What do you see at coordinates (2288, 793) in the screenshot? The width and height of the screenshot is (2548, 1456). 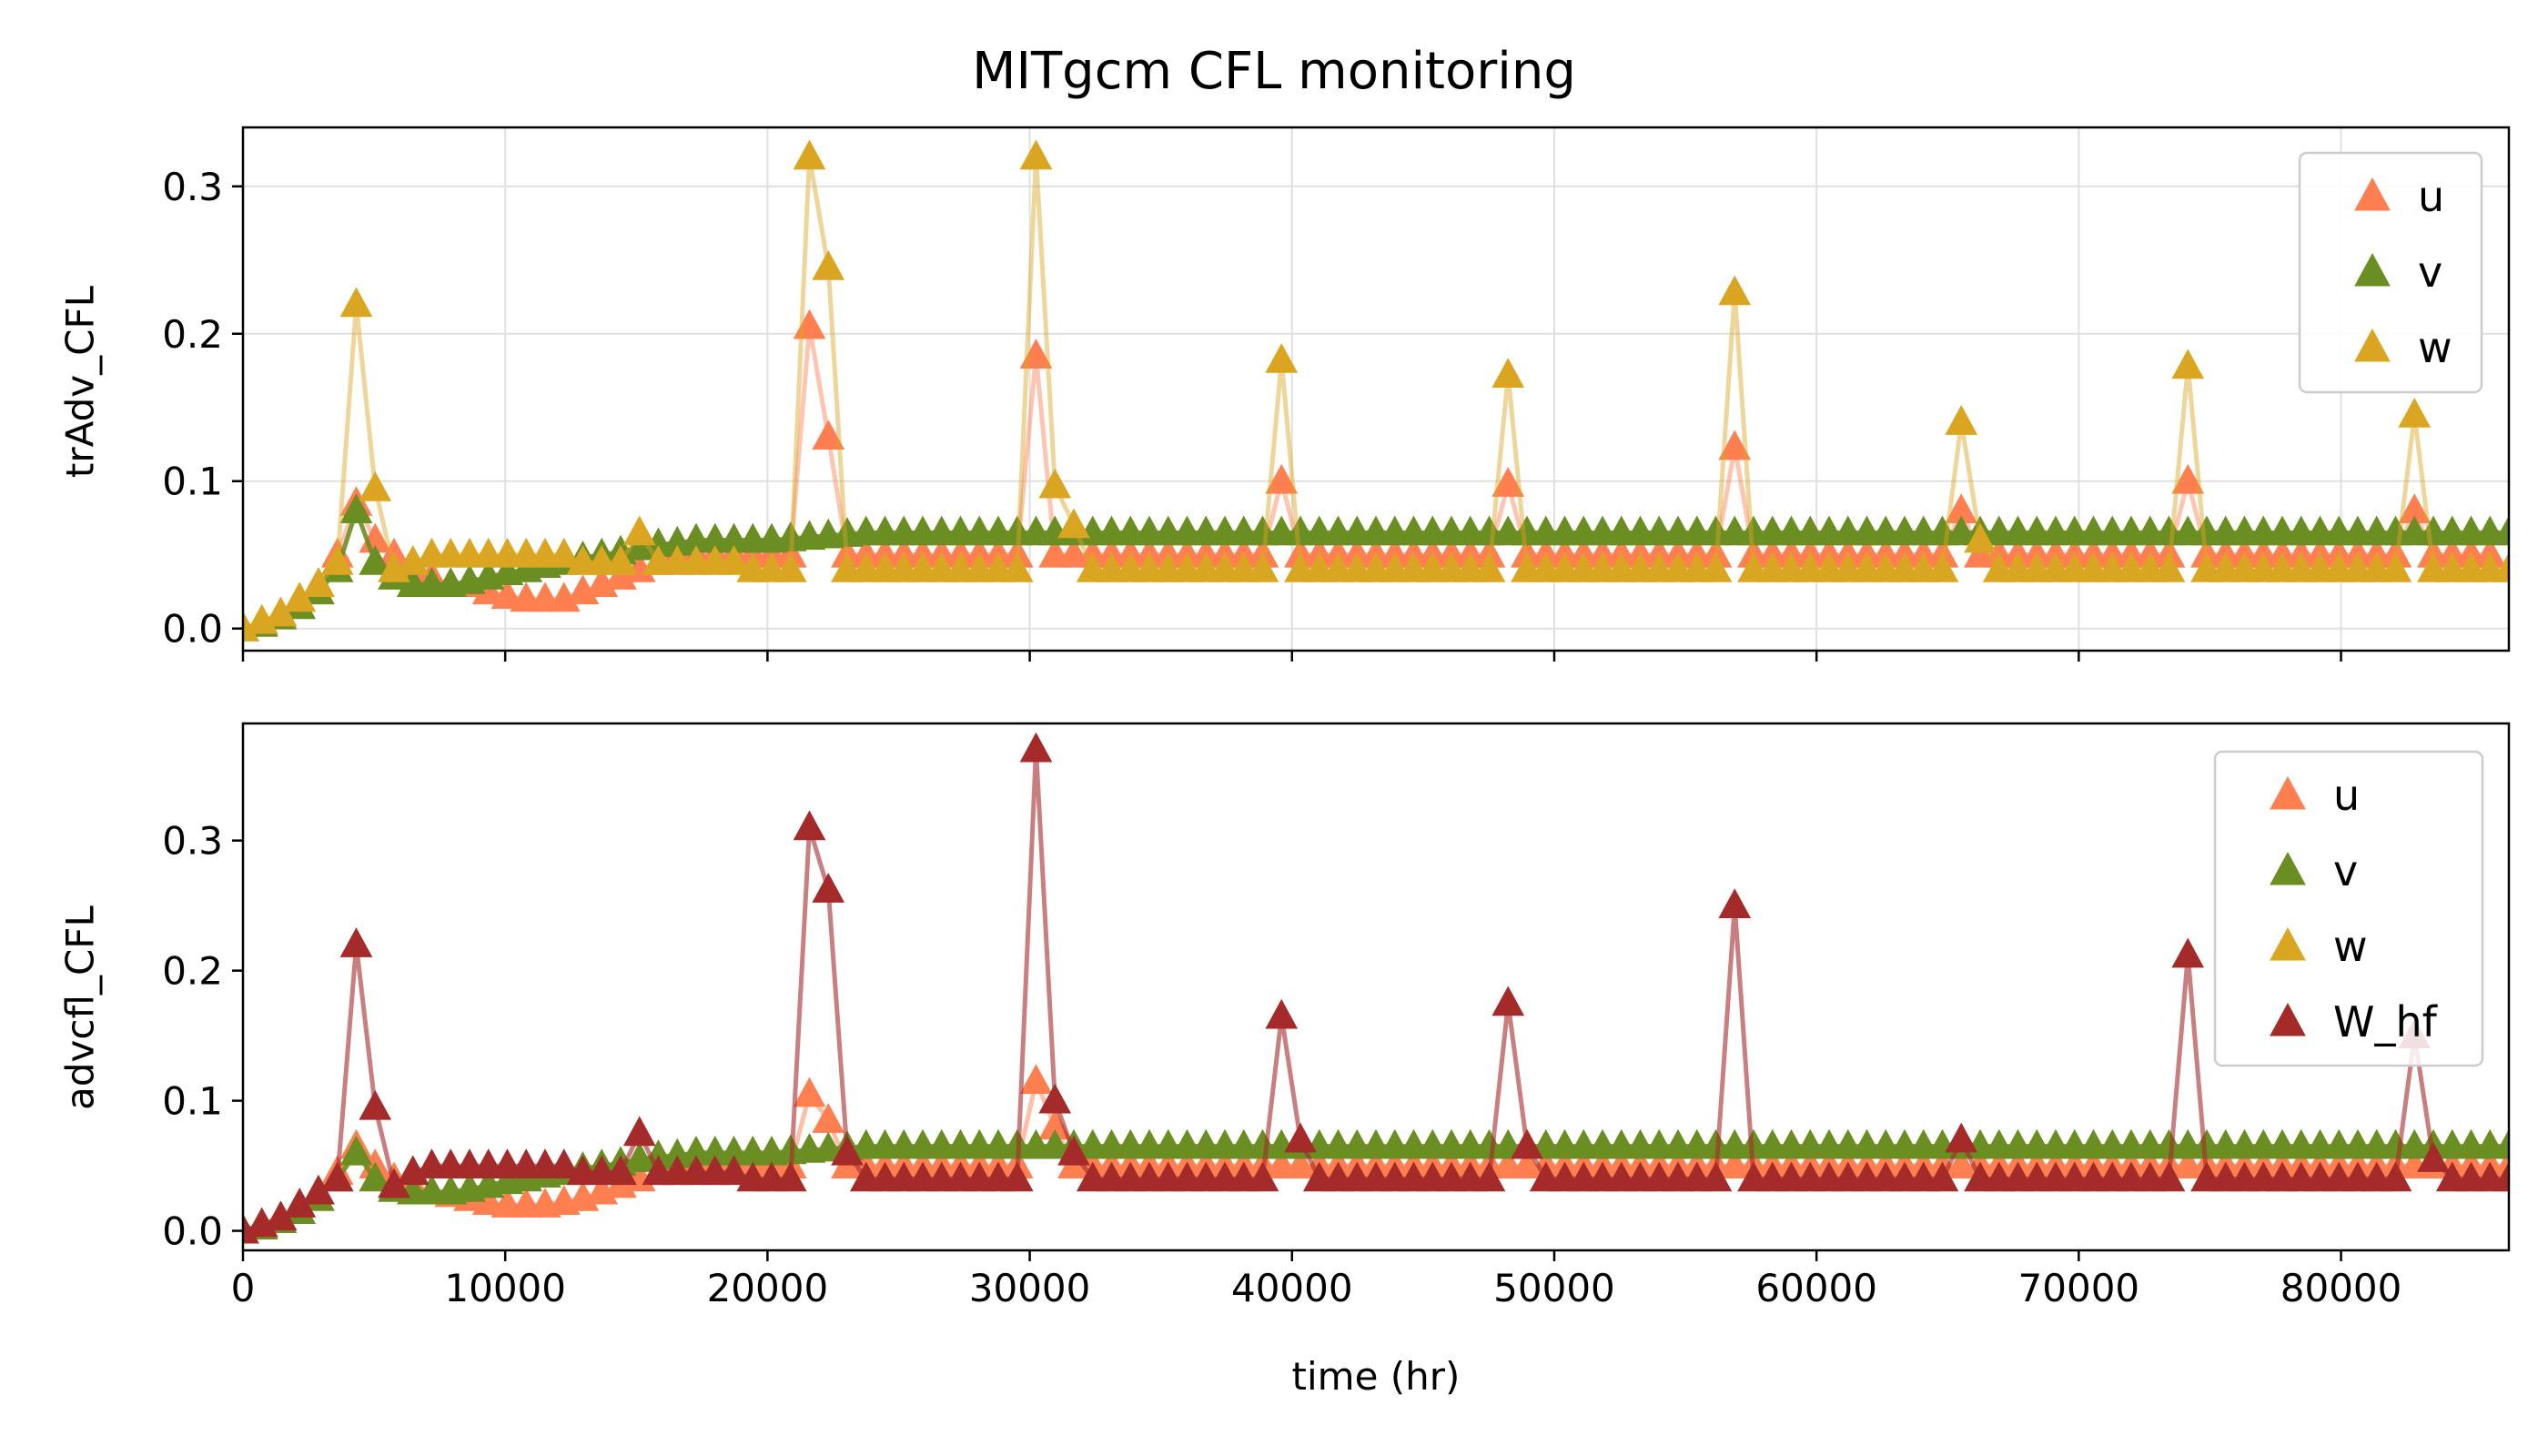 I see `bottom-legend-marker-u` at bounding box center [2288, 793].